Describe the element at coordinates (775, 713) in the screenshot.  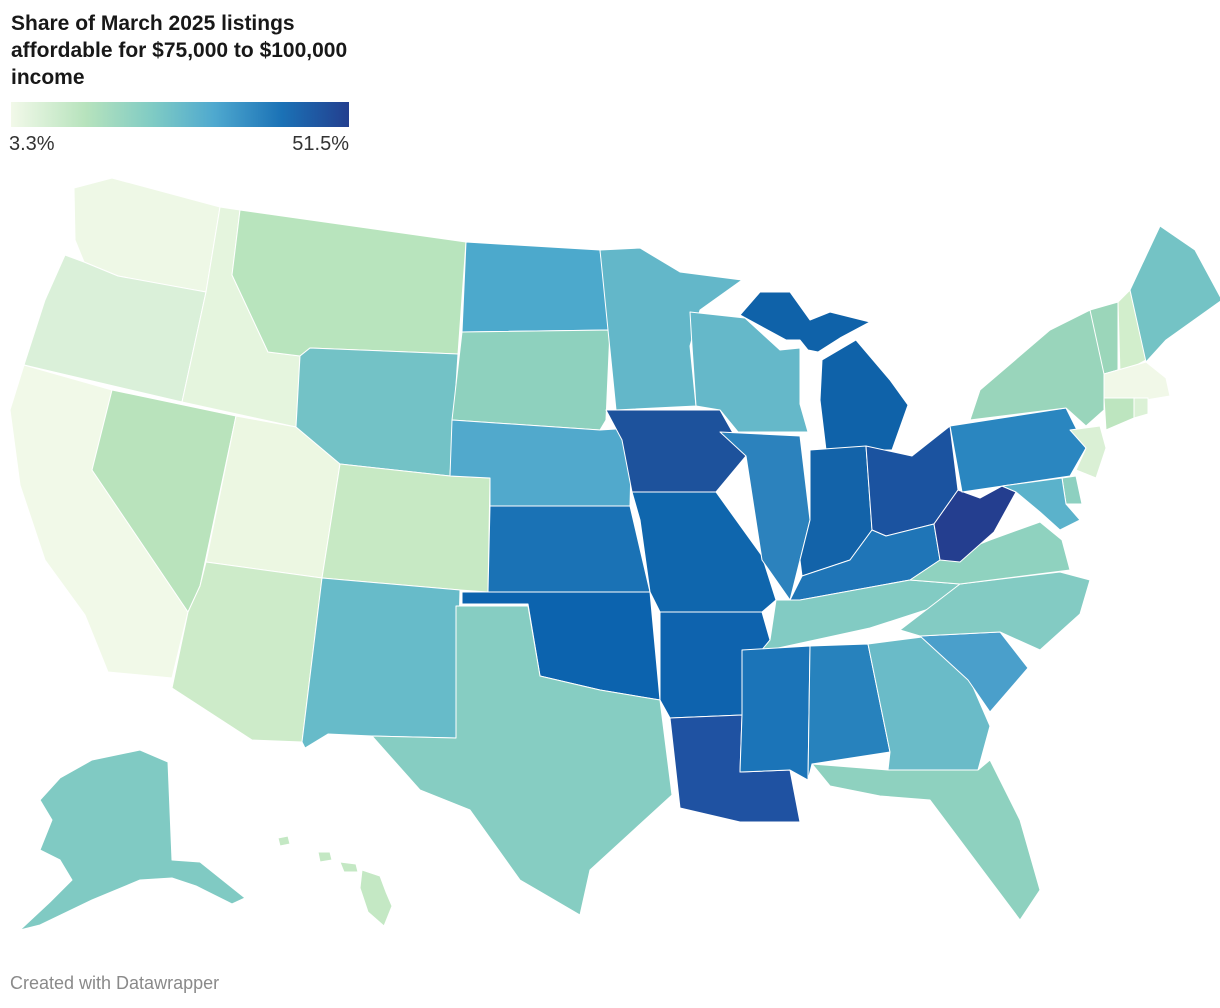
I see `state-ms` at that location.